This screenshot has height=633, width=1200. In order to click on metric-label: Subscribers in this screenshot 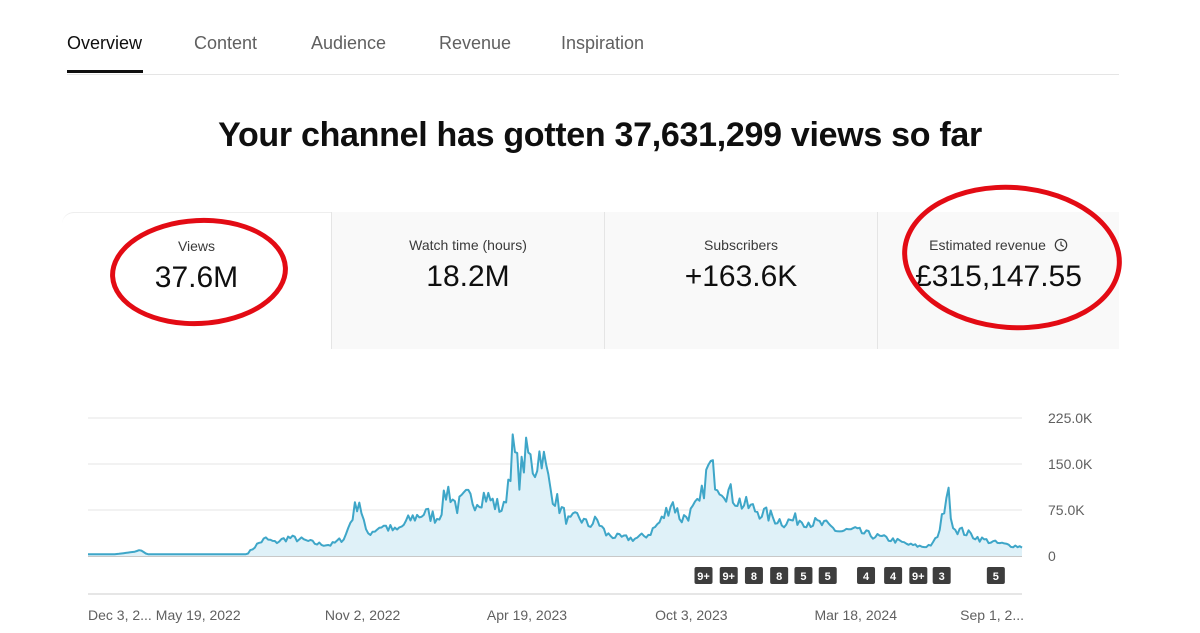, I will do `click(741, 245)`.